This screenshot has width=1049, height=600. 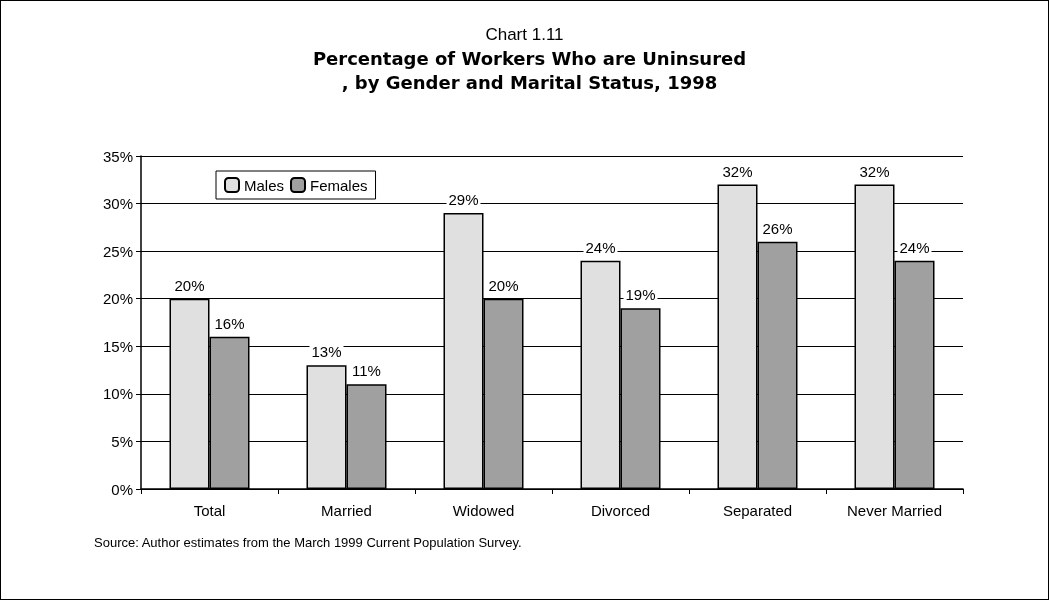 I want to click on legend-label: Females, so click(x=339, y=185).